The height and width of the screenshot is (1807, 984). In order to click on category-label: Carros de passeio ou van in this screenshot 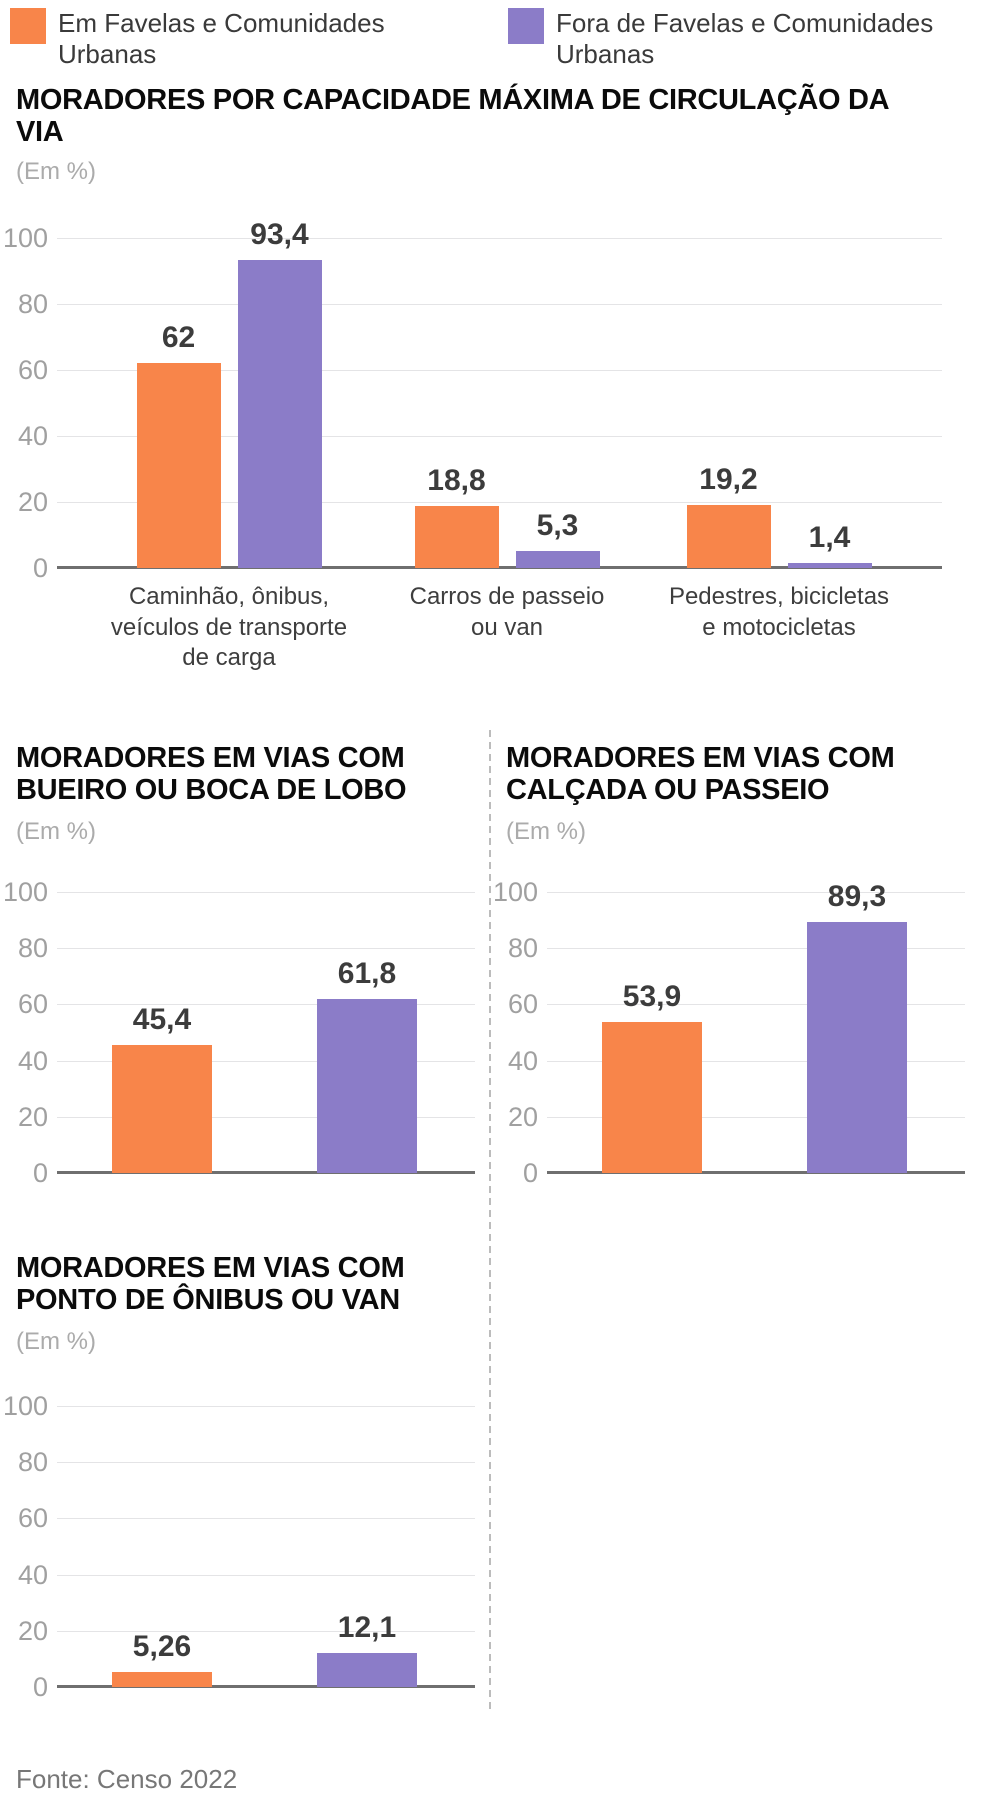, I will do `click(507, 612)`.